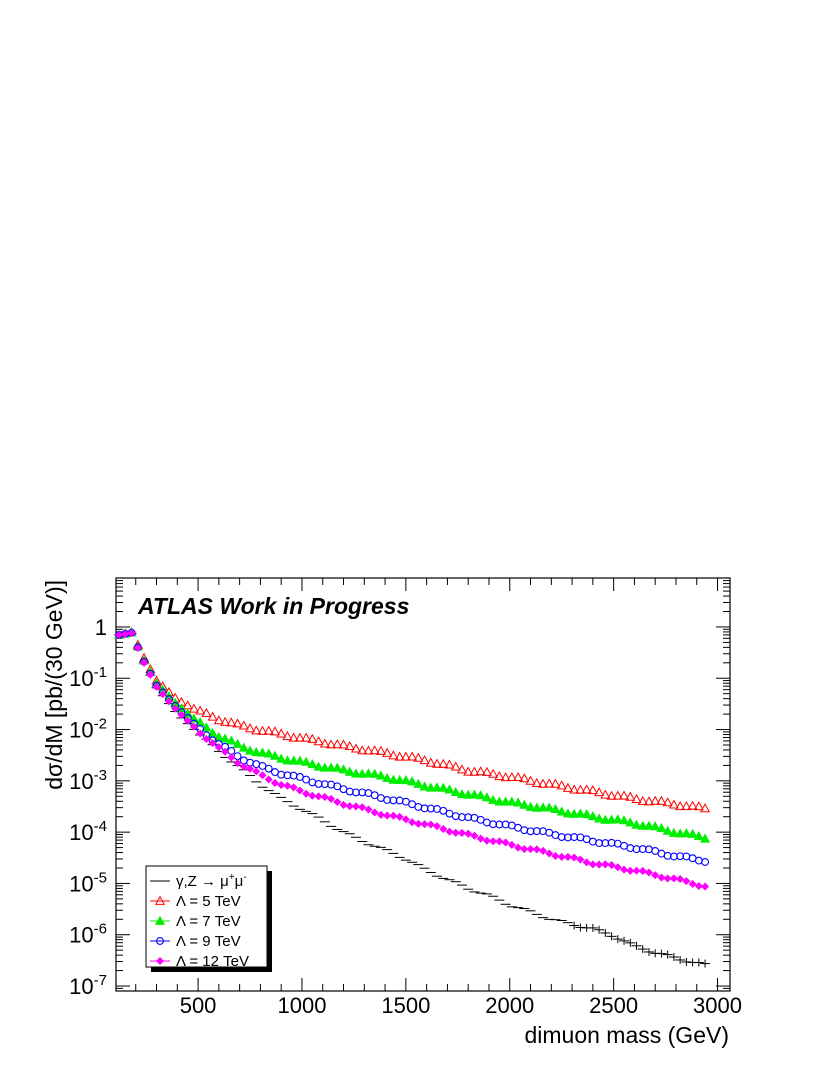 Image resolution: width=830 pixels, height=1075 pixels. Describe the element at coordinates (198, 1005) in the screenshot. I see `x-tick-label: 500` at that location.